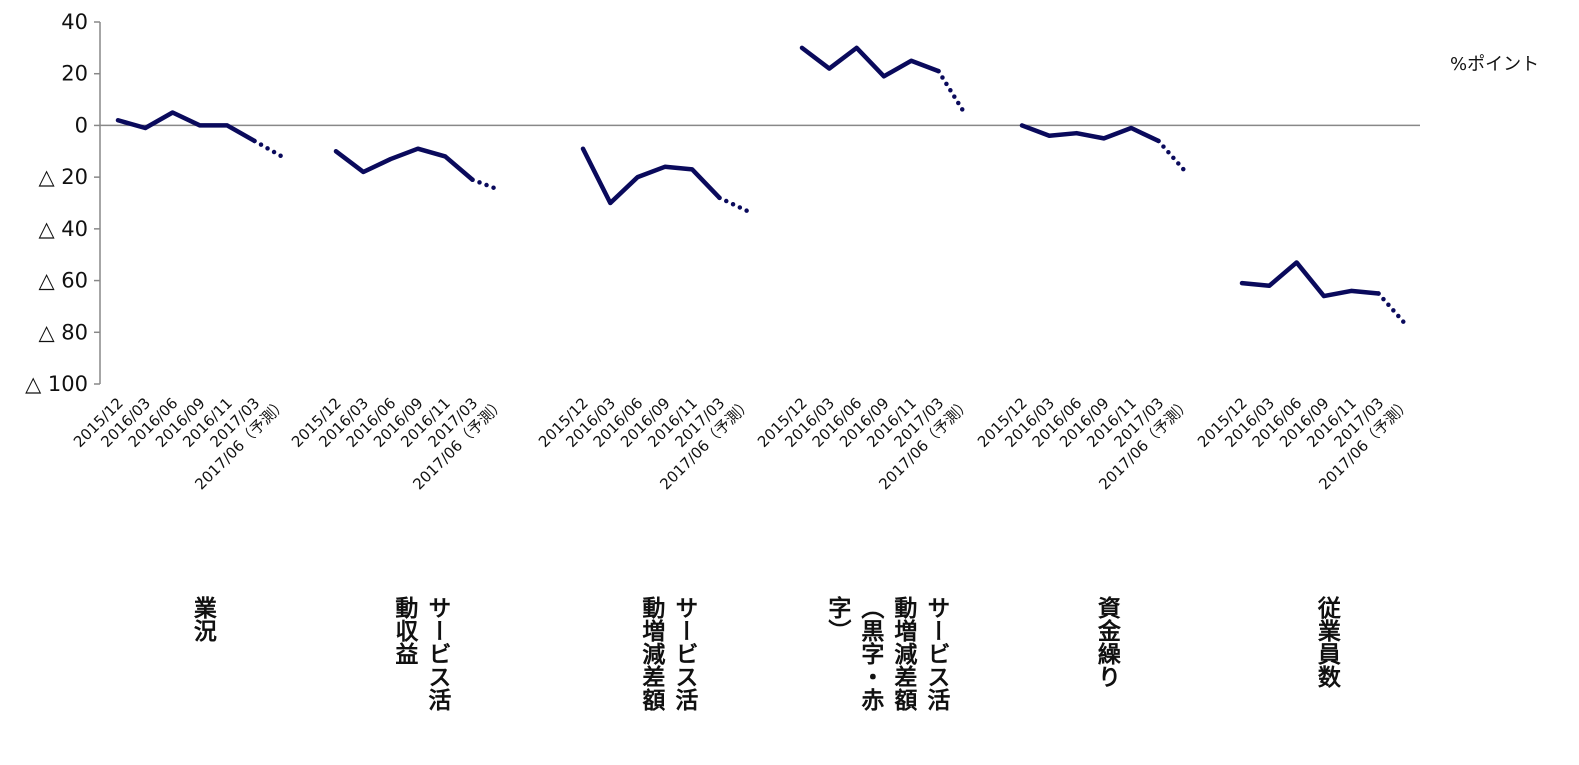 The height and width of the screenshot is (765, 1579). What do you see at coordinates (63, 281) in the screenshot?
I see `y-tick-label: △ 60` at bounding box center [63, 281].